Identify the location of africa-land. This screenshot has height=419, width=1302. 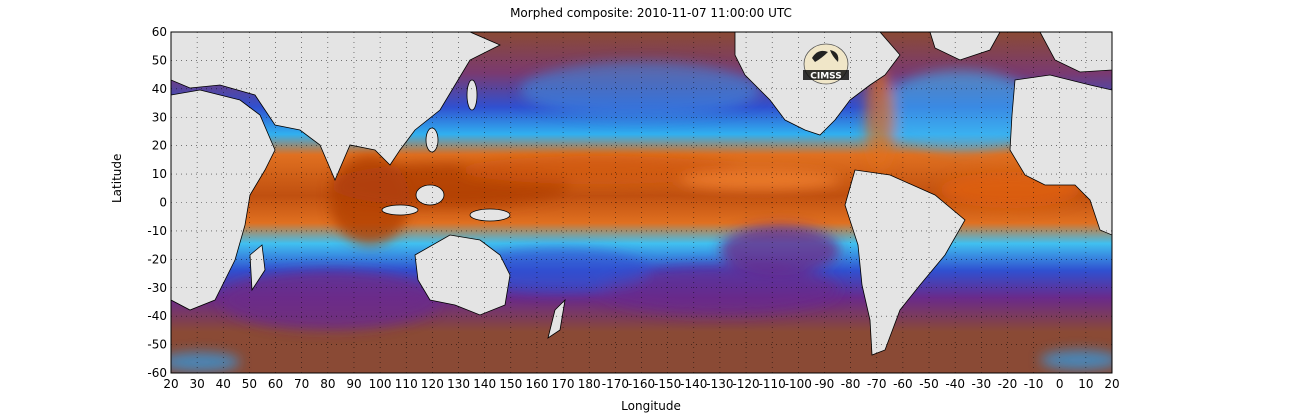
(223, 200).